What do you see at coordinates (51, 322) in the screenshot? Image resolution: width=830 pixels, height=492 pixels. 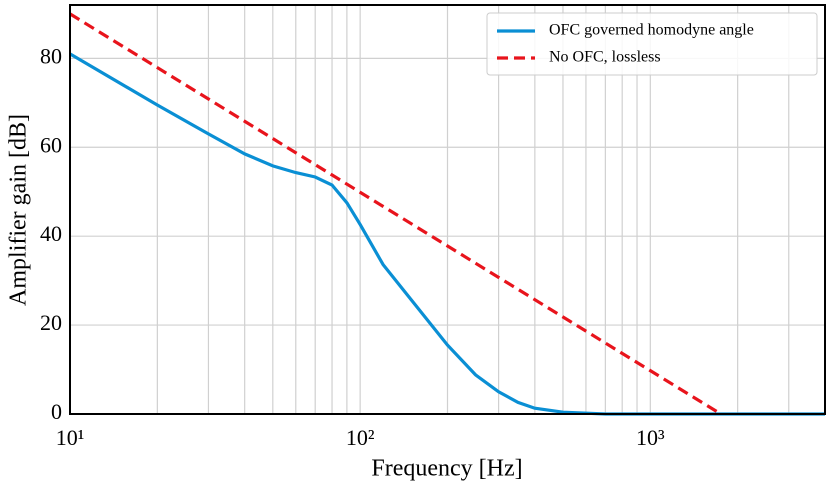 I see `y-tick-label: 20` at bounding box center [51, 322].